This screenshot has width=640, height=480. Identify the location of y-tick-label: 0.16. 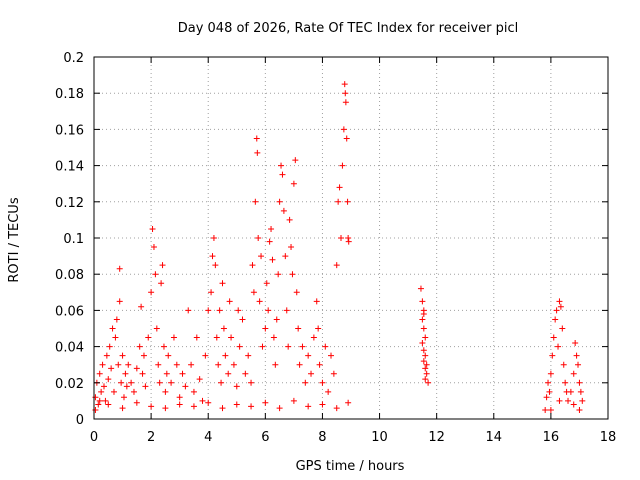
(69, 130).